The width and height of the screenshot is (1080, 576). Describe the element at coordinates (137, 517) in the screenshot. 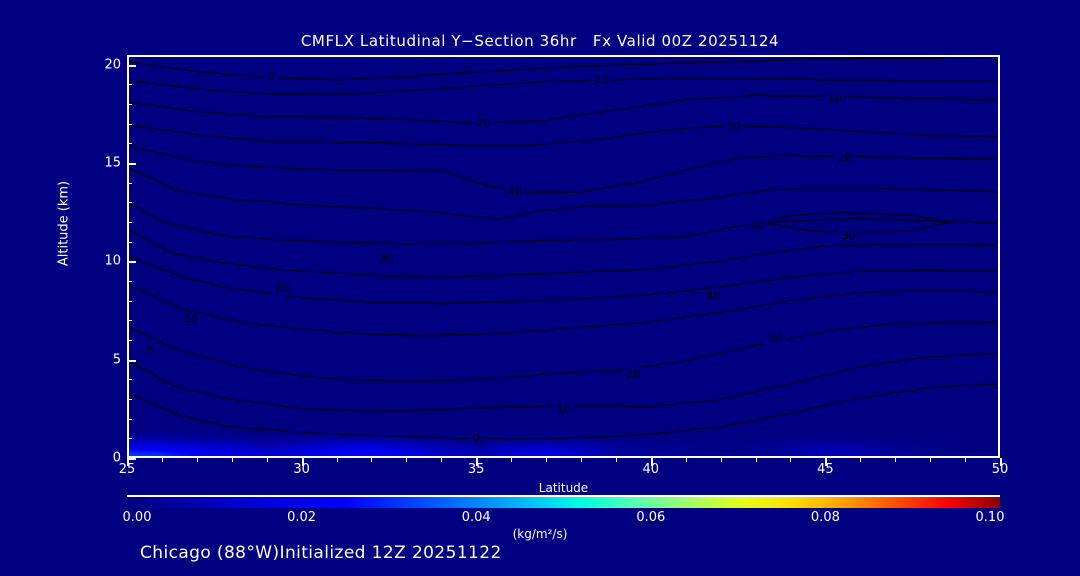

I see `colorbar-tick-label: 0.00` at that location.